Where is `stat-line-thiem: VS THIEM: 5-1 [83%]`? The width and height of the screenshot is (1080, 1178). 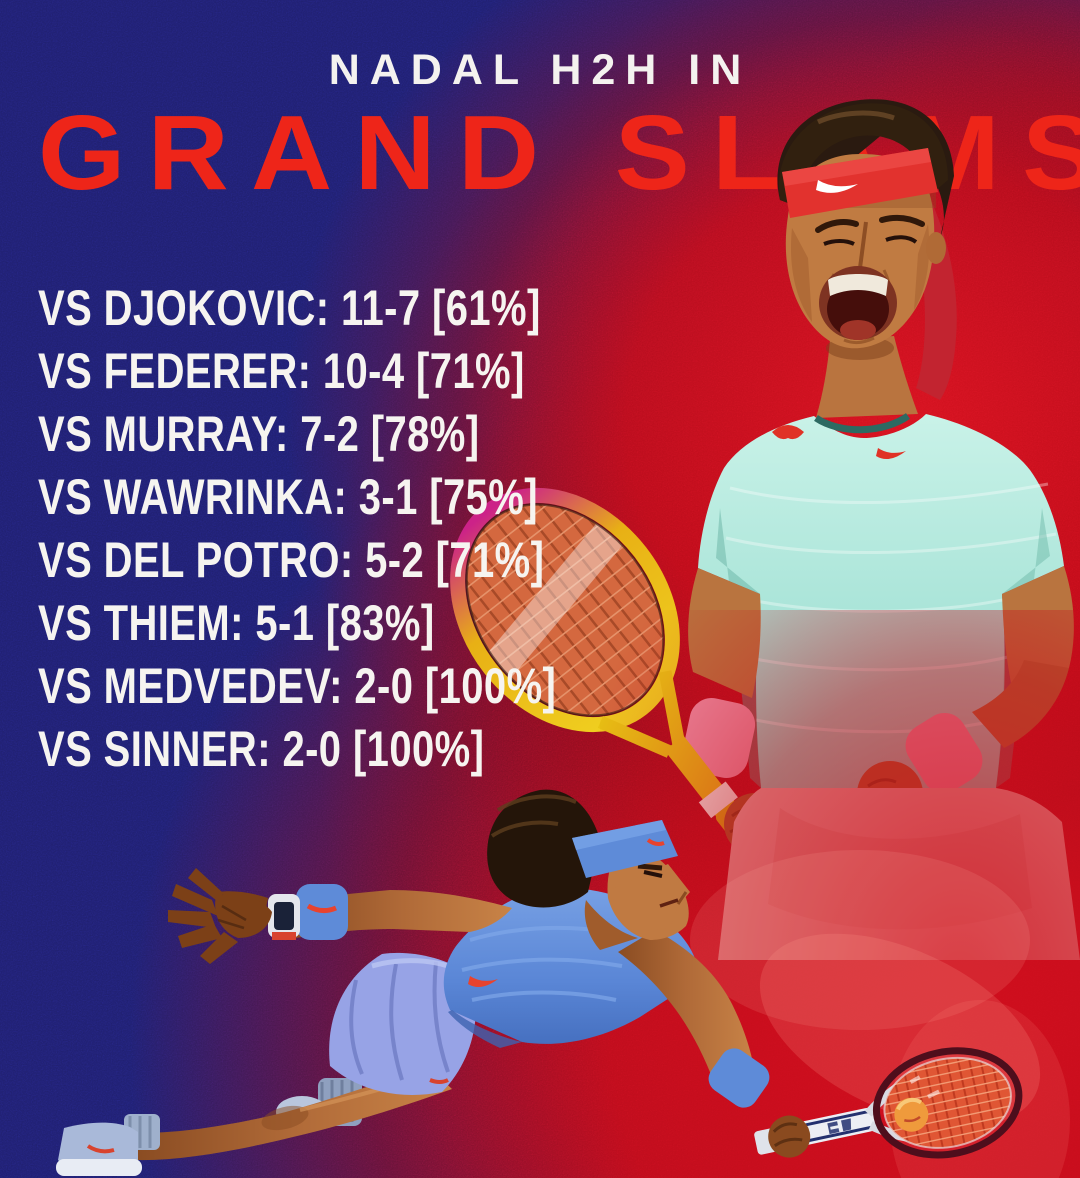
stat-line-thiem: VS THIEM: 5-1 [83%] is located at coordinates (362, 622).